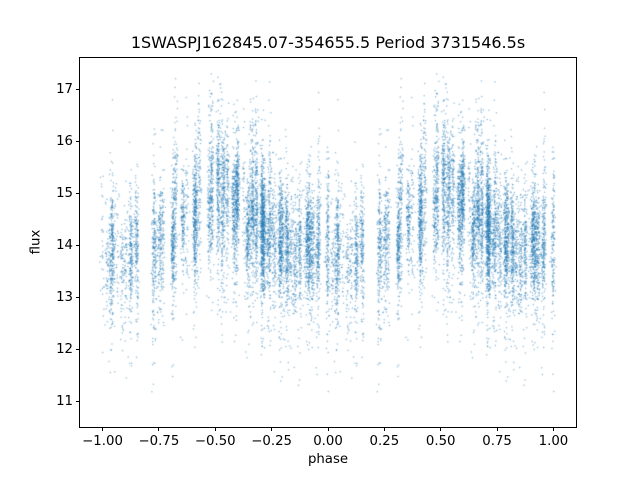 This screenshot has height=480, width=640. What do you see at coordinates (271, 441) in the screenshot?
I see `x-tick-label: −0.25` at bounding box center [271, 441].